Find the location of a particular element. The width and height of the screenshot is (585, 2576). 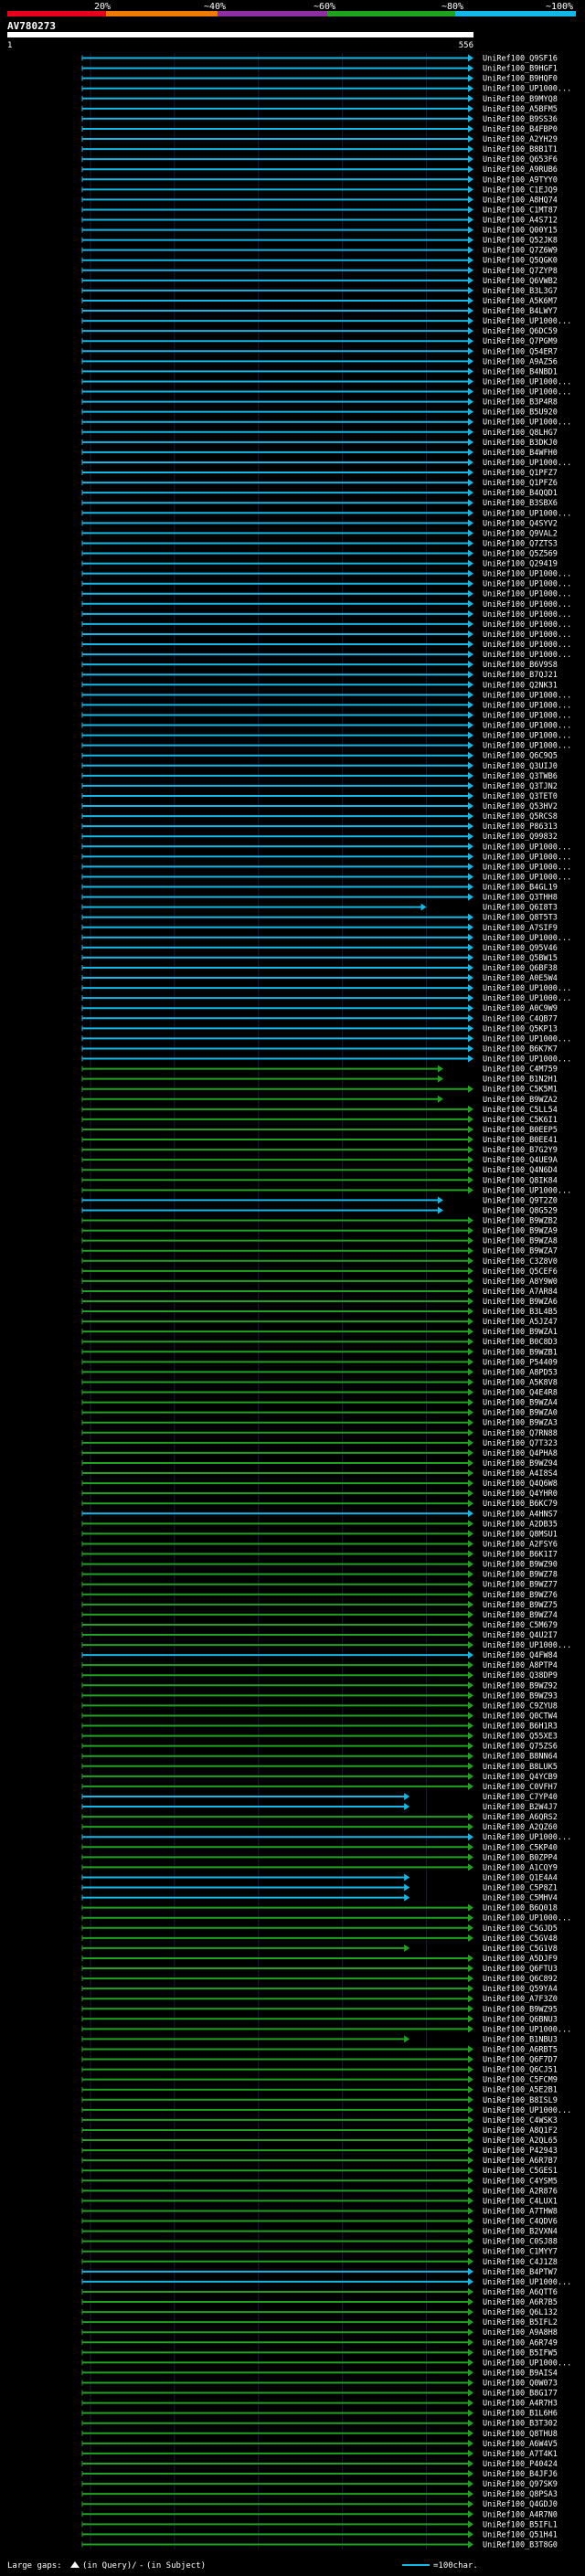

hit-label: UniRef100_A4HNS7 is located at coordinates (520, 1514).